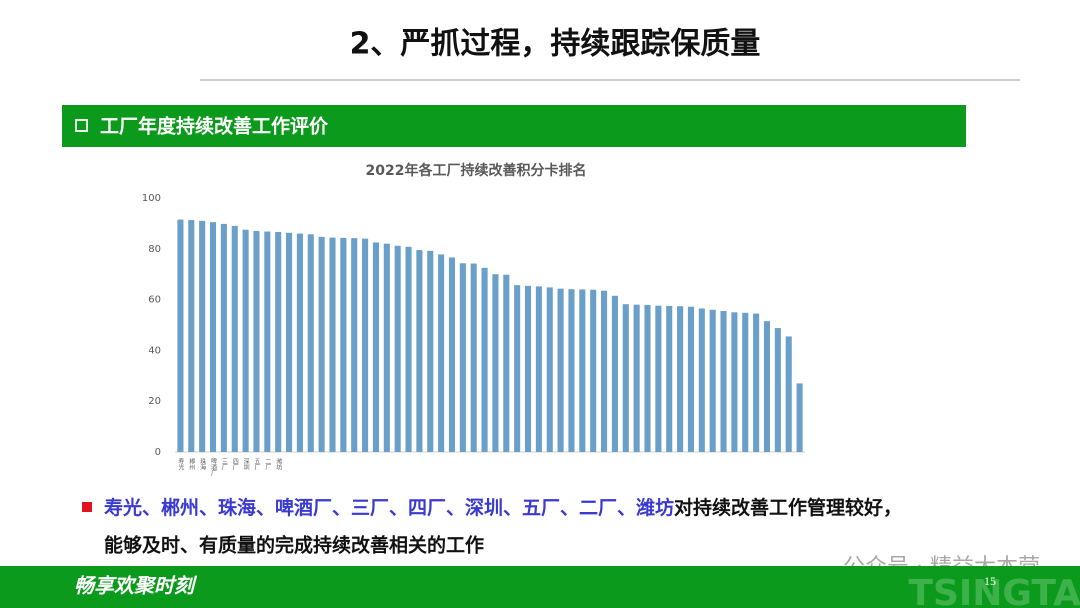 The width and height of the screenshot is (1080, 608). I want to click on section-bar, so click(514, 126).